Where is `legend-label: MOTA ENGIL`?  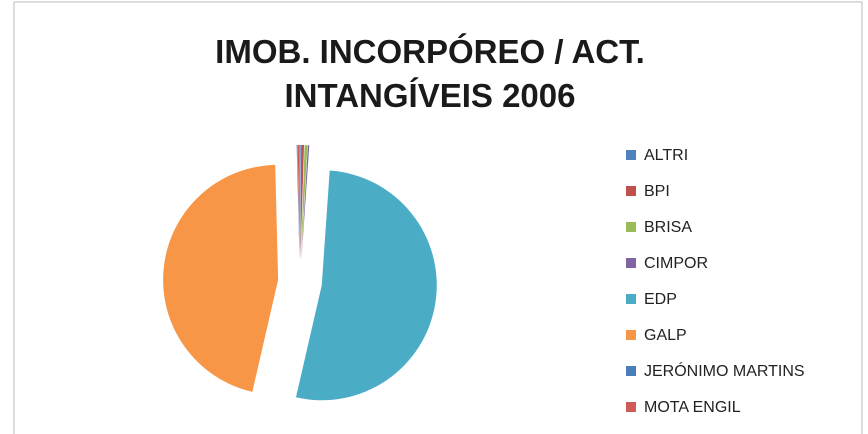 legend-label: MOTA ENGIL is located at coordinates (692, 407).